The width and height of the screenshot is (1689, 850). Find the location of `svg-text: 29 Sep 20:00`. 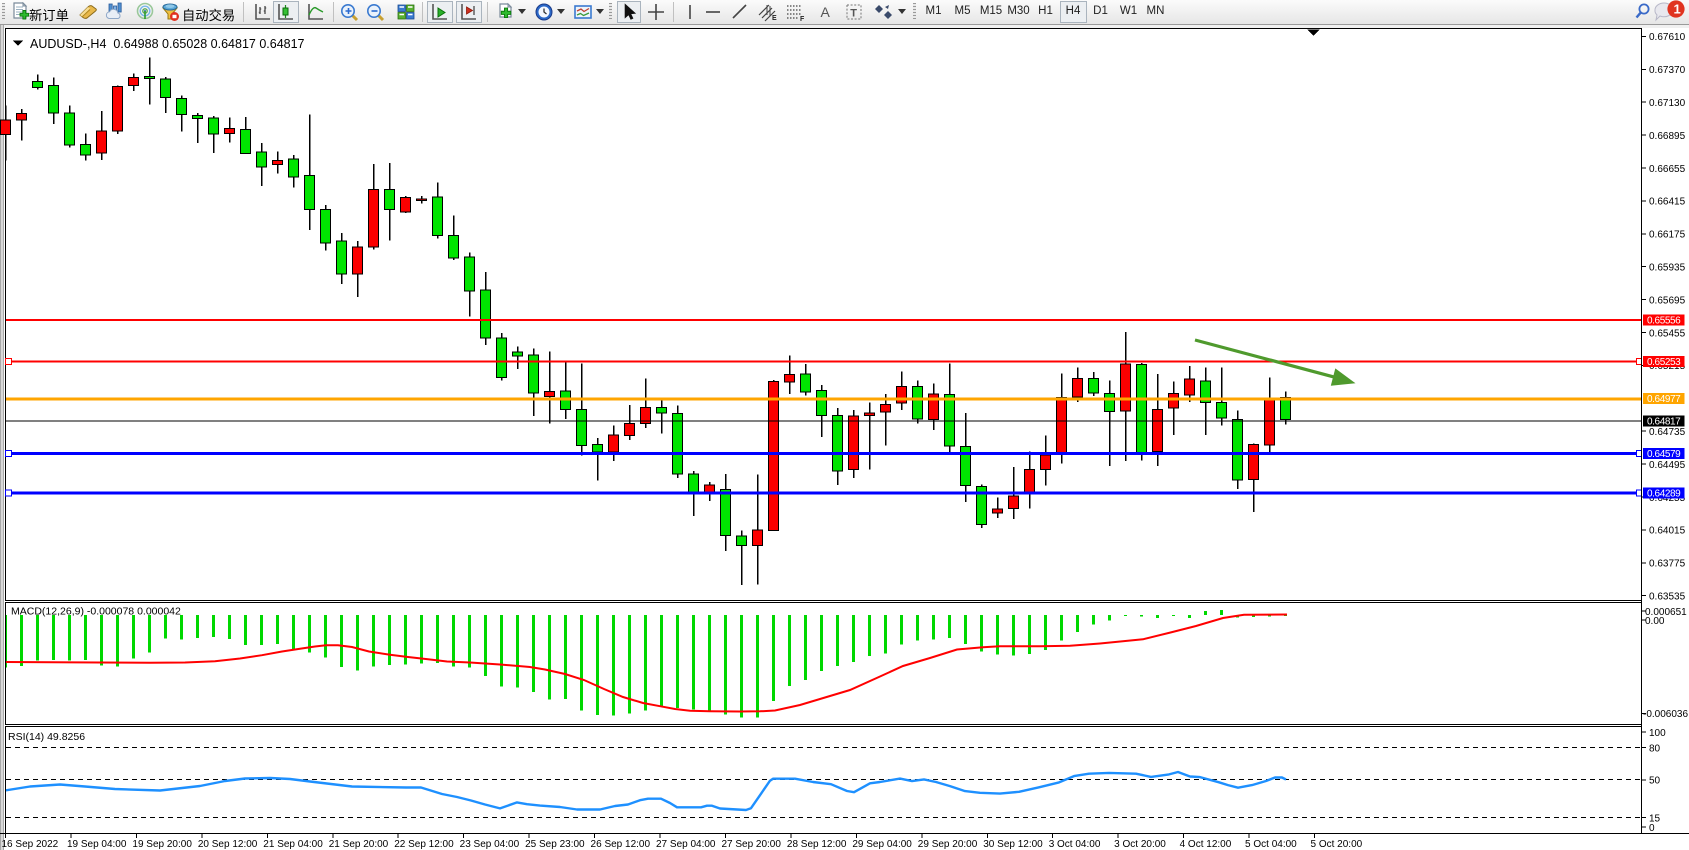

svg-text: 29 Sep 20:00 is located at coordinates (948, 844).